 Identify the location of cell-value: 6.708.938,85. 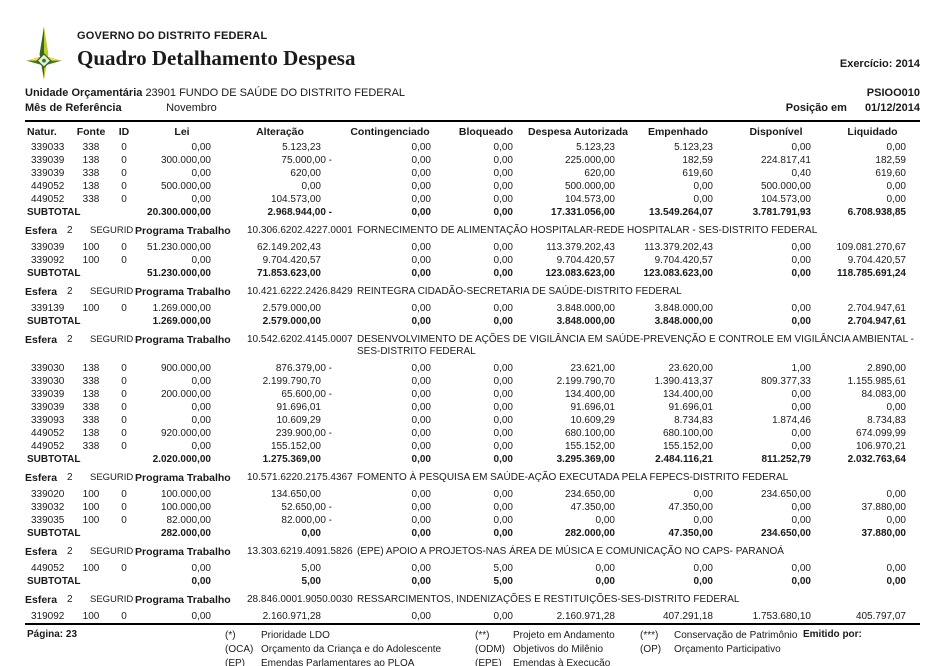
(876, 212).